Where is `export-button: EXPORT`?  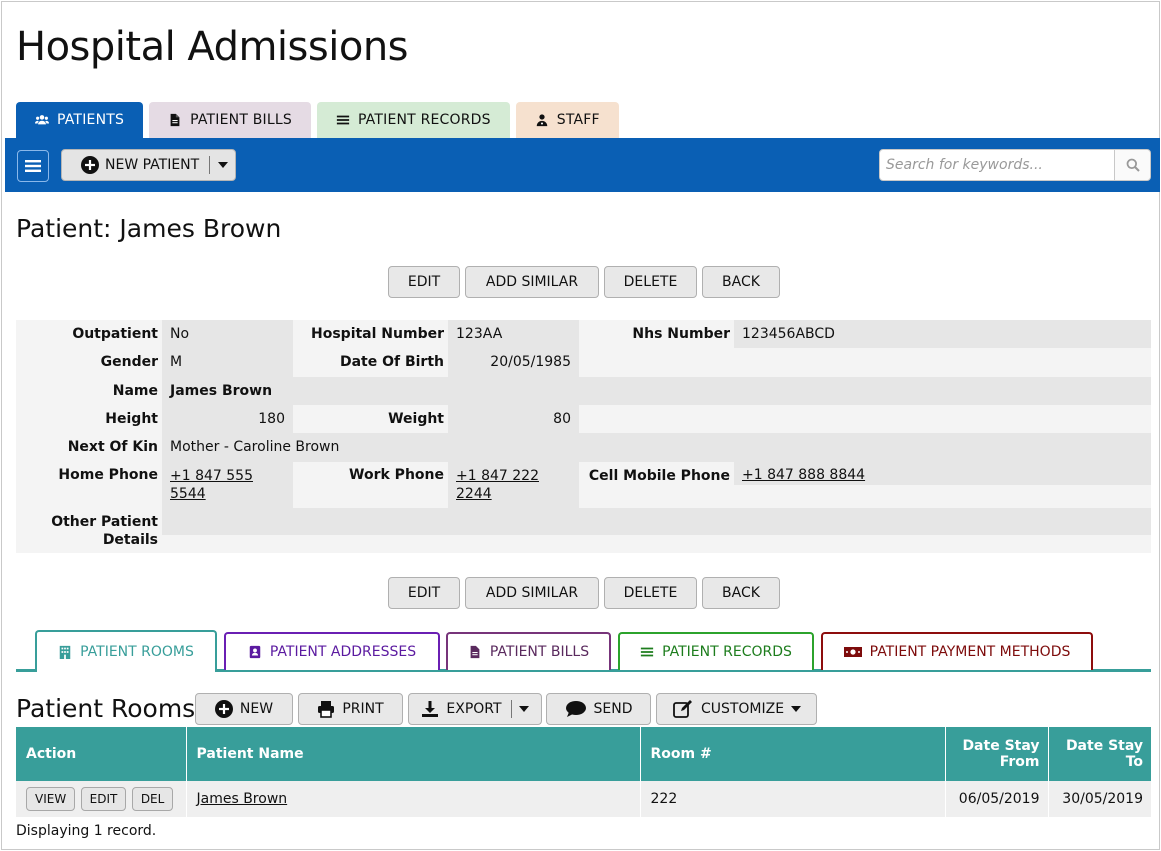 export-button: EXPORT is located at coordinates (475, 709).